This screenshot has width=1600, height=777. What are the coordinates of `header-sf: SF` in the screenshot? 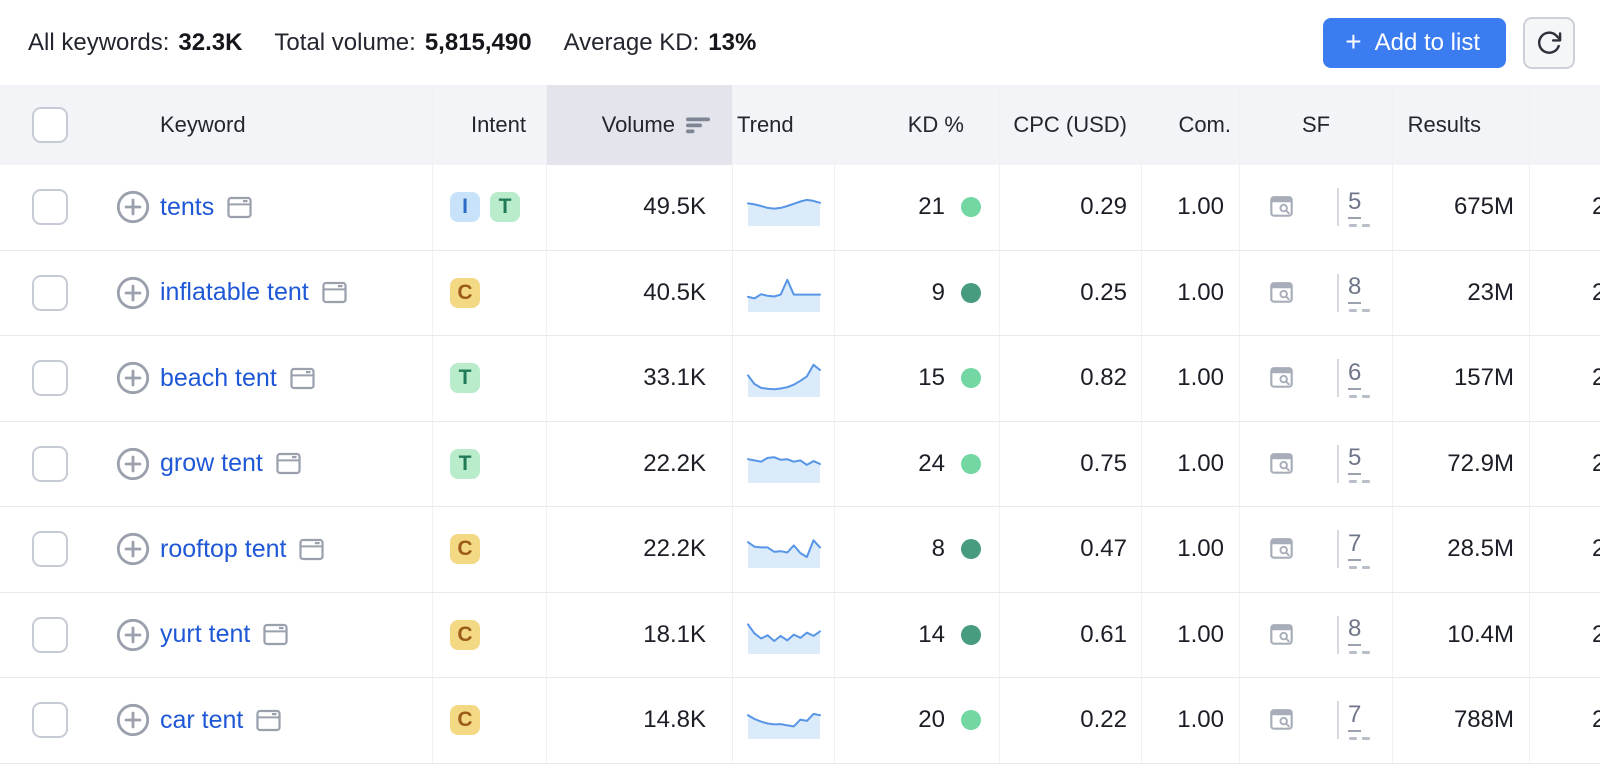 It's located at (1316, 125).